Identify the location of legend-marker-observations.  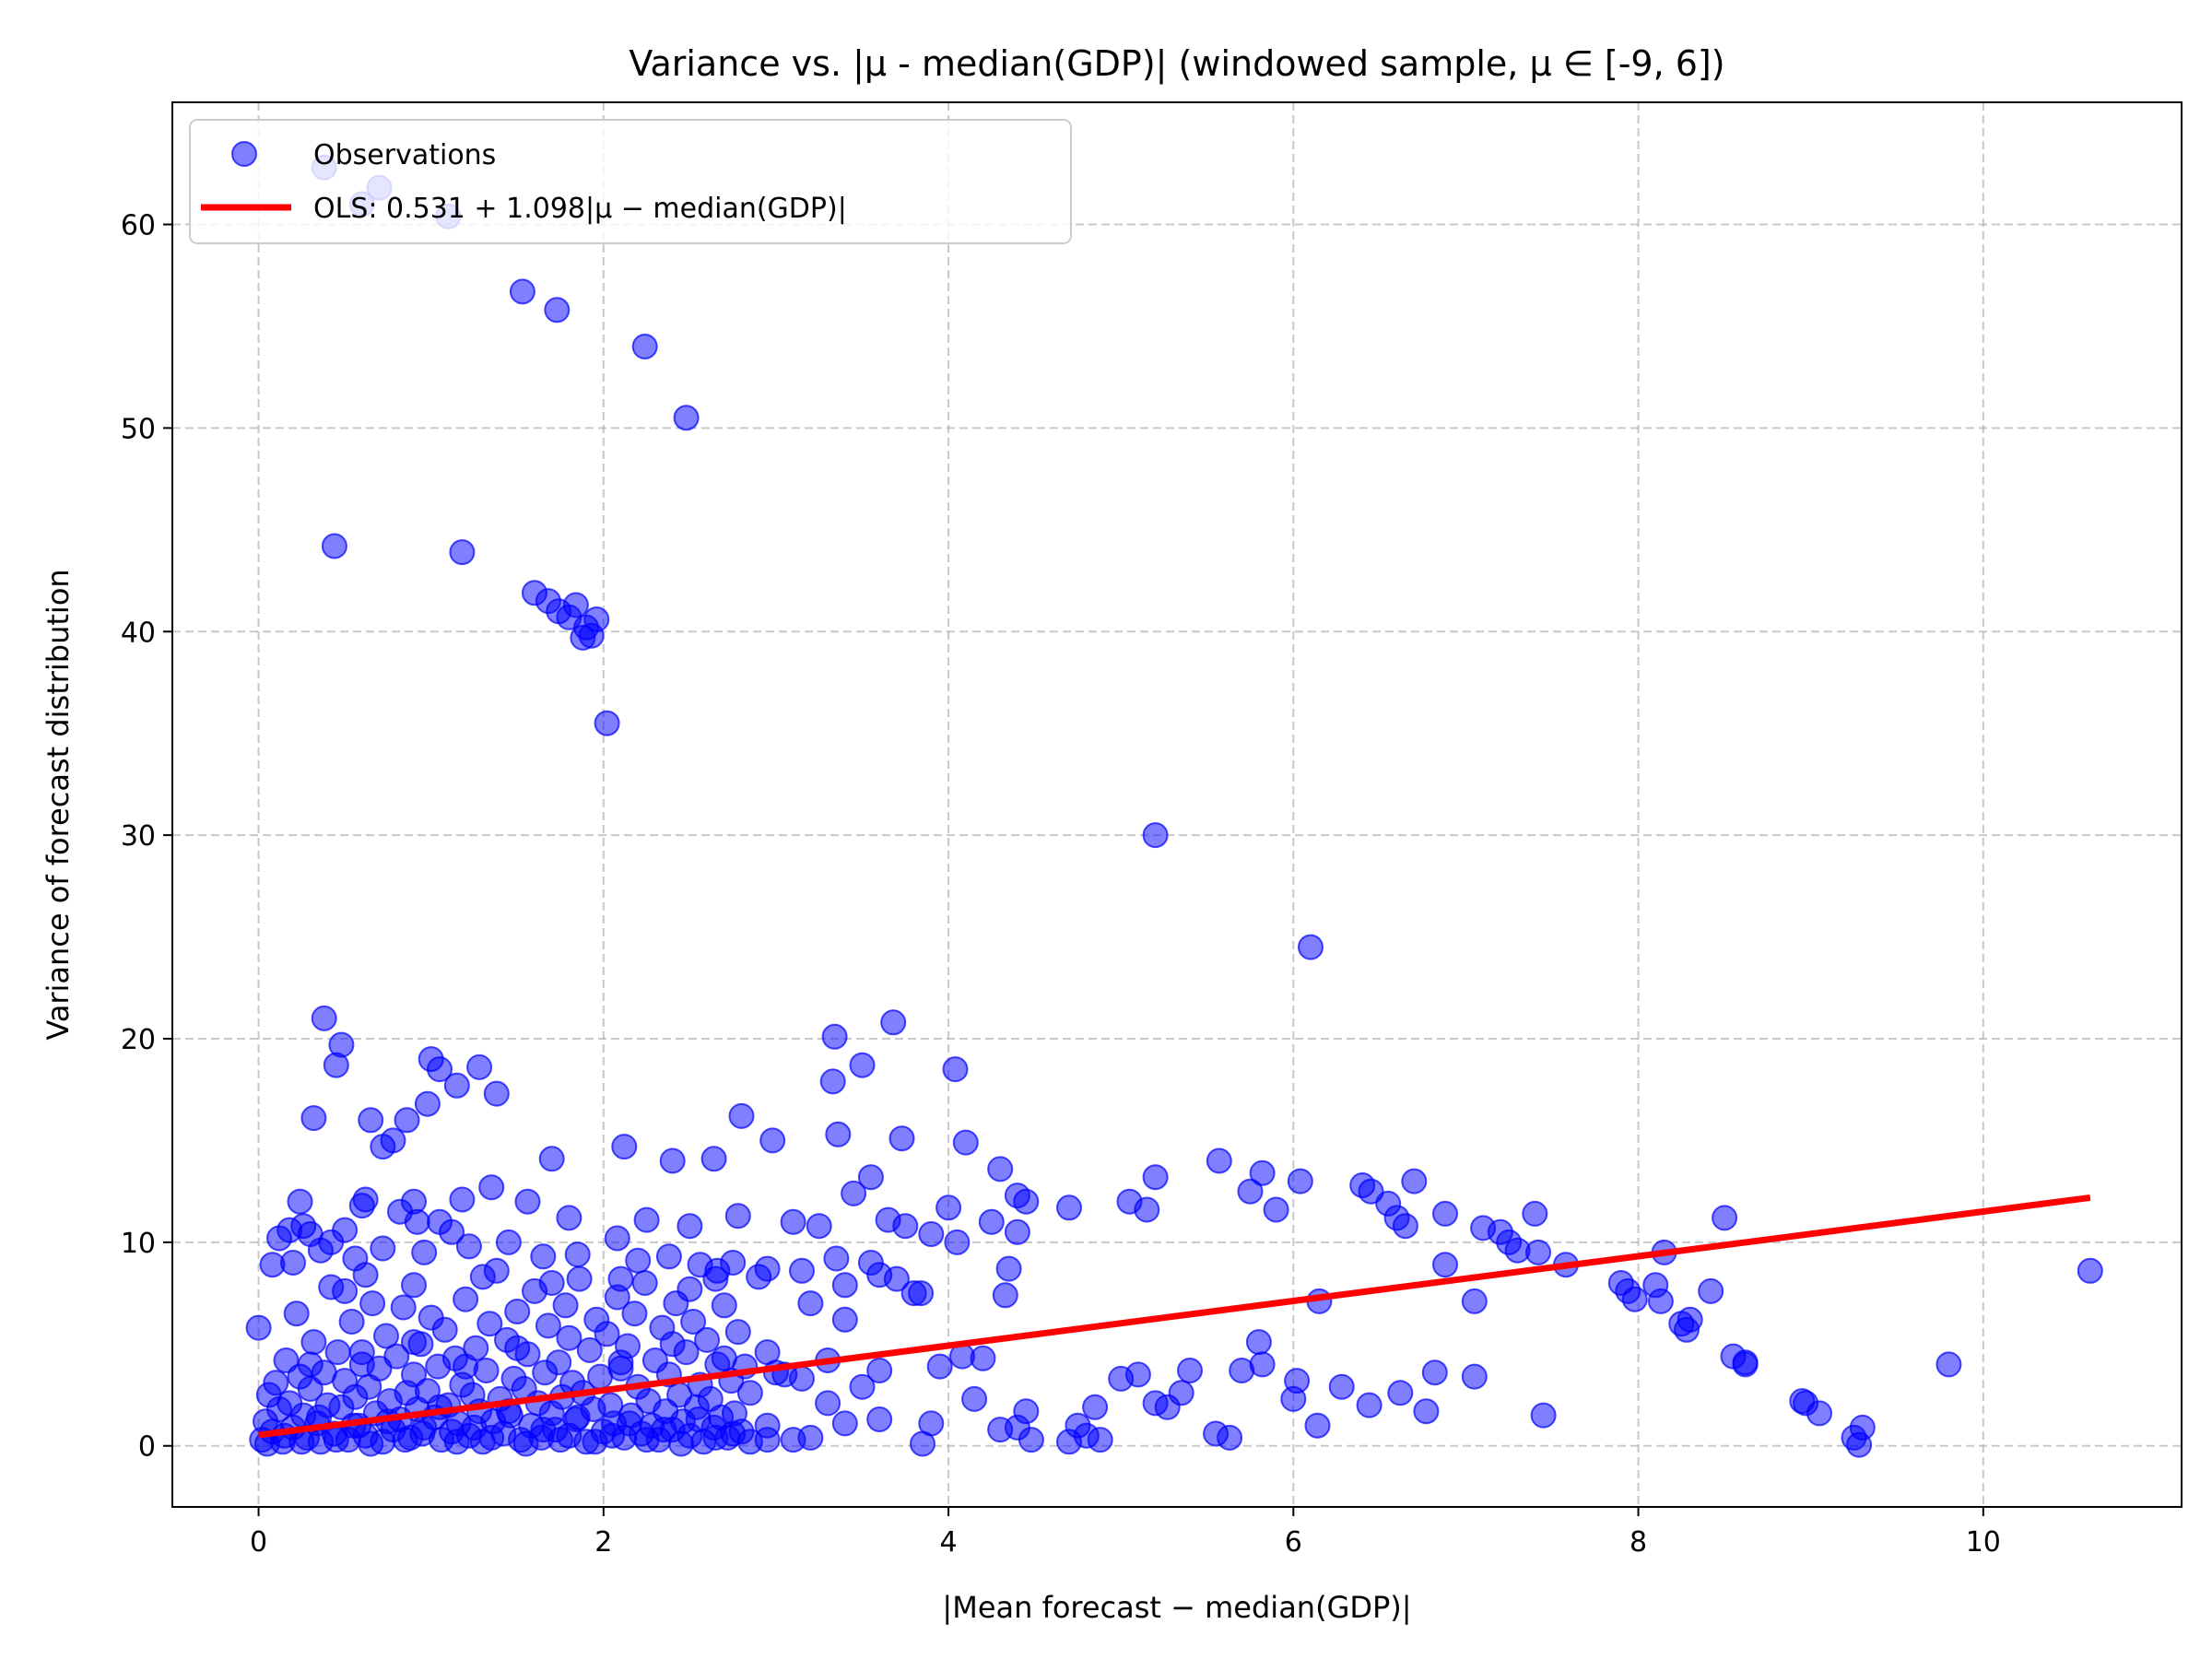
(244, 154).